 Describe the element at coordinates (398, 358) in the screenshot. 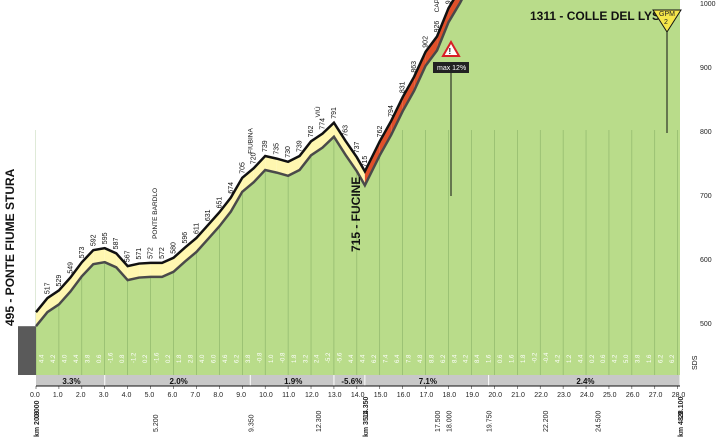

I see `grade-value: 6.4` at that location.